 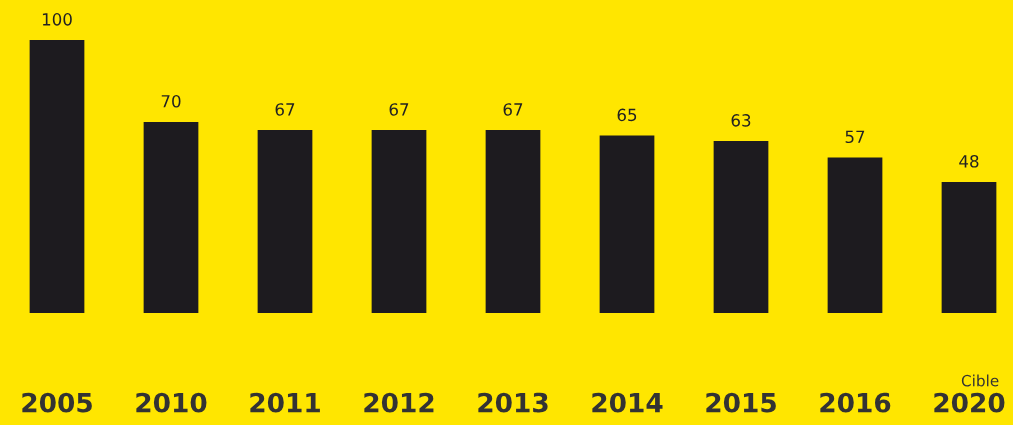 I want to click on data-label: 65, so click(x=627, y=115).